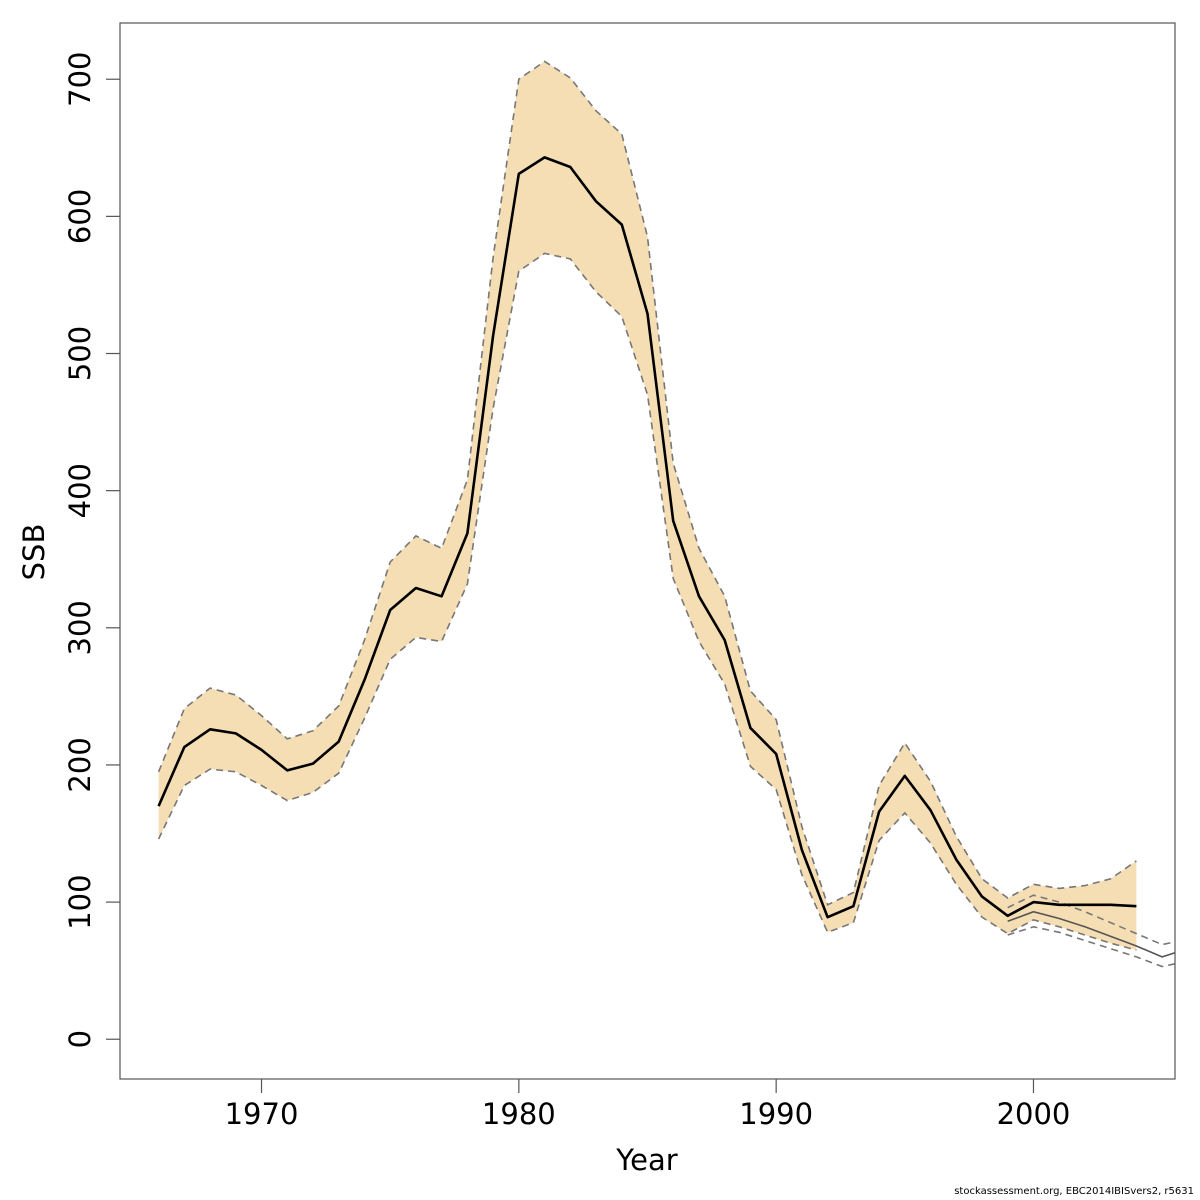  Describe the element at coordinates (646, 1160) in the screenshot. I see `x-axis-title: Year` at that location.